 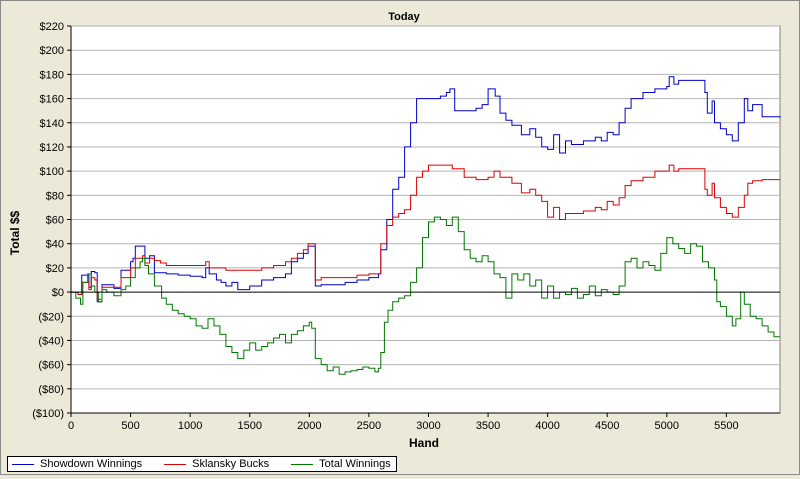 I want to click on y-tick-label: $160, so click(x=52, y=100).